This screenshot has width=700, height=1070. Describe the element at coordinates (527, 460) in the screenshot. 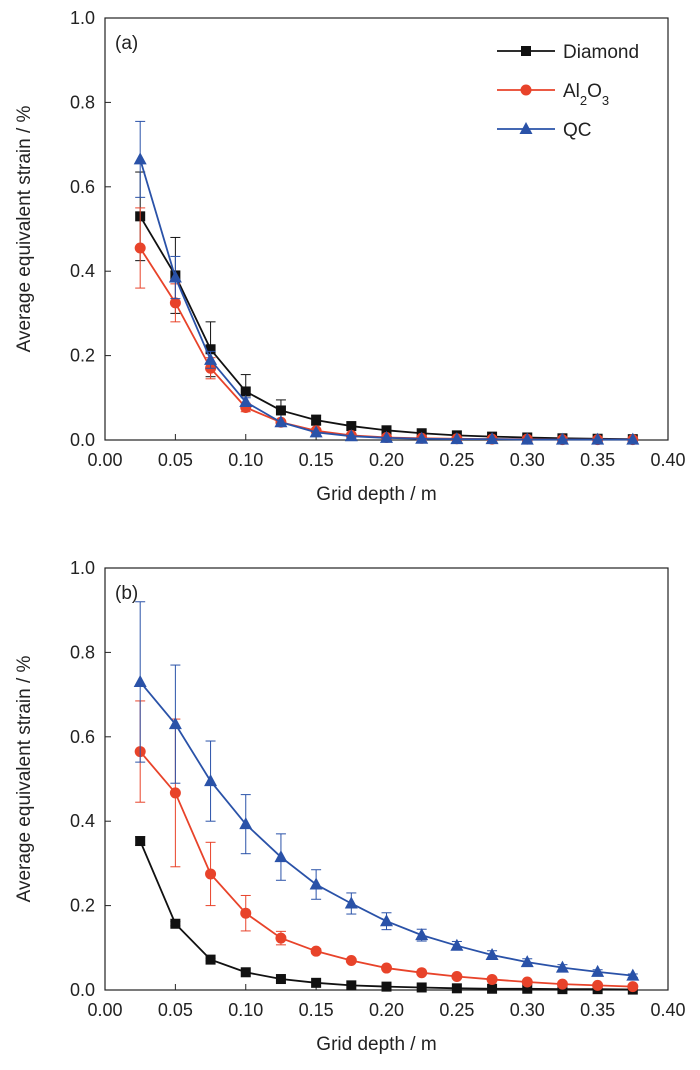

I see `x-tick-label-a: 0.30` at that location.